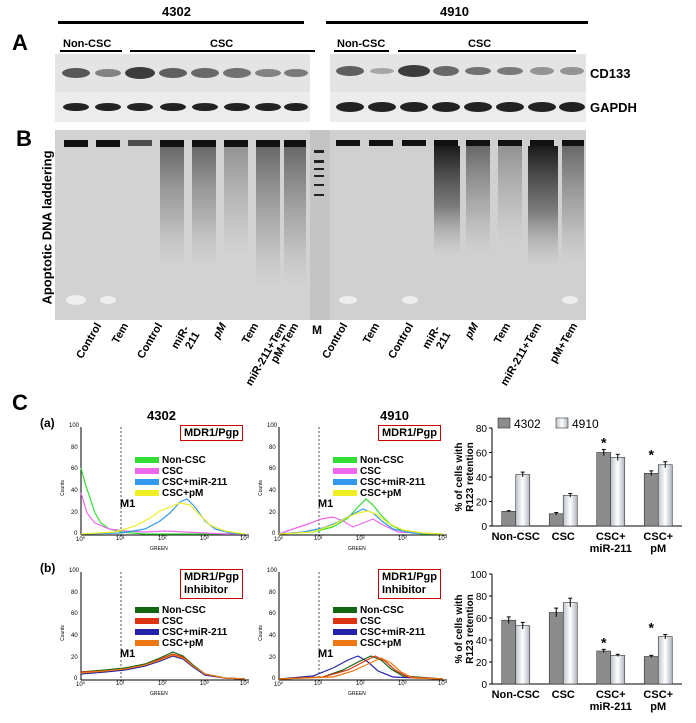  I want to click on row-label-cd133: CD133, so click(610, 73).